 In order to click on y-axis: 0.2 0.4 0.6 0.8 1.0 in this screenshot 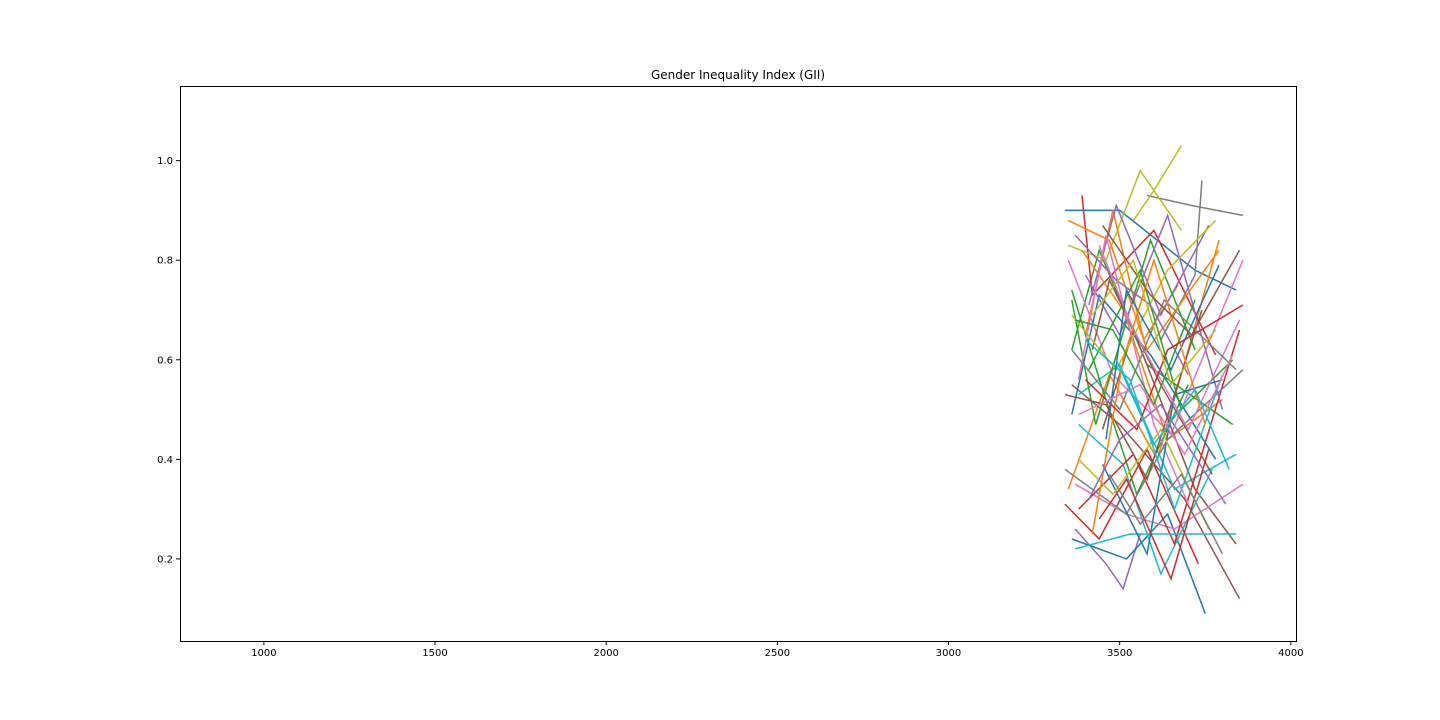, I will do `click(168, 360)`.